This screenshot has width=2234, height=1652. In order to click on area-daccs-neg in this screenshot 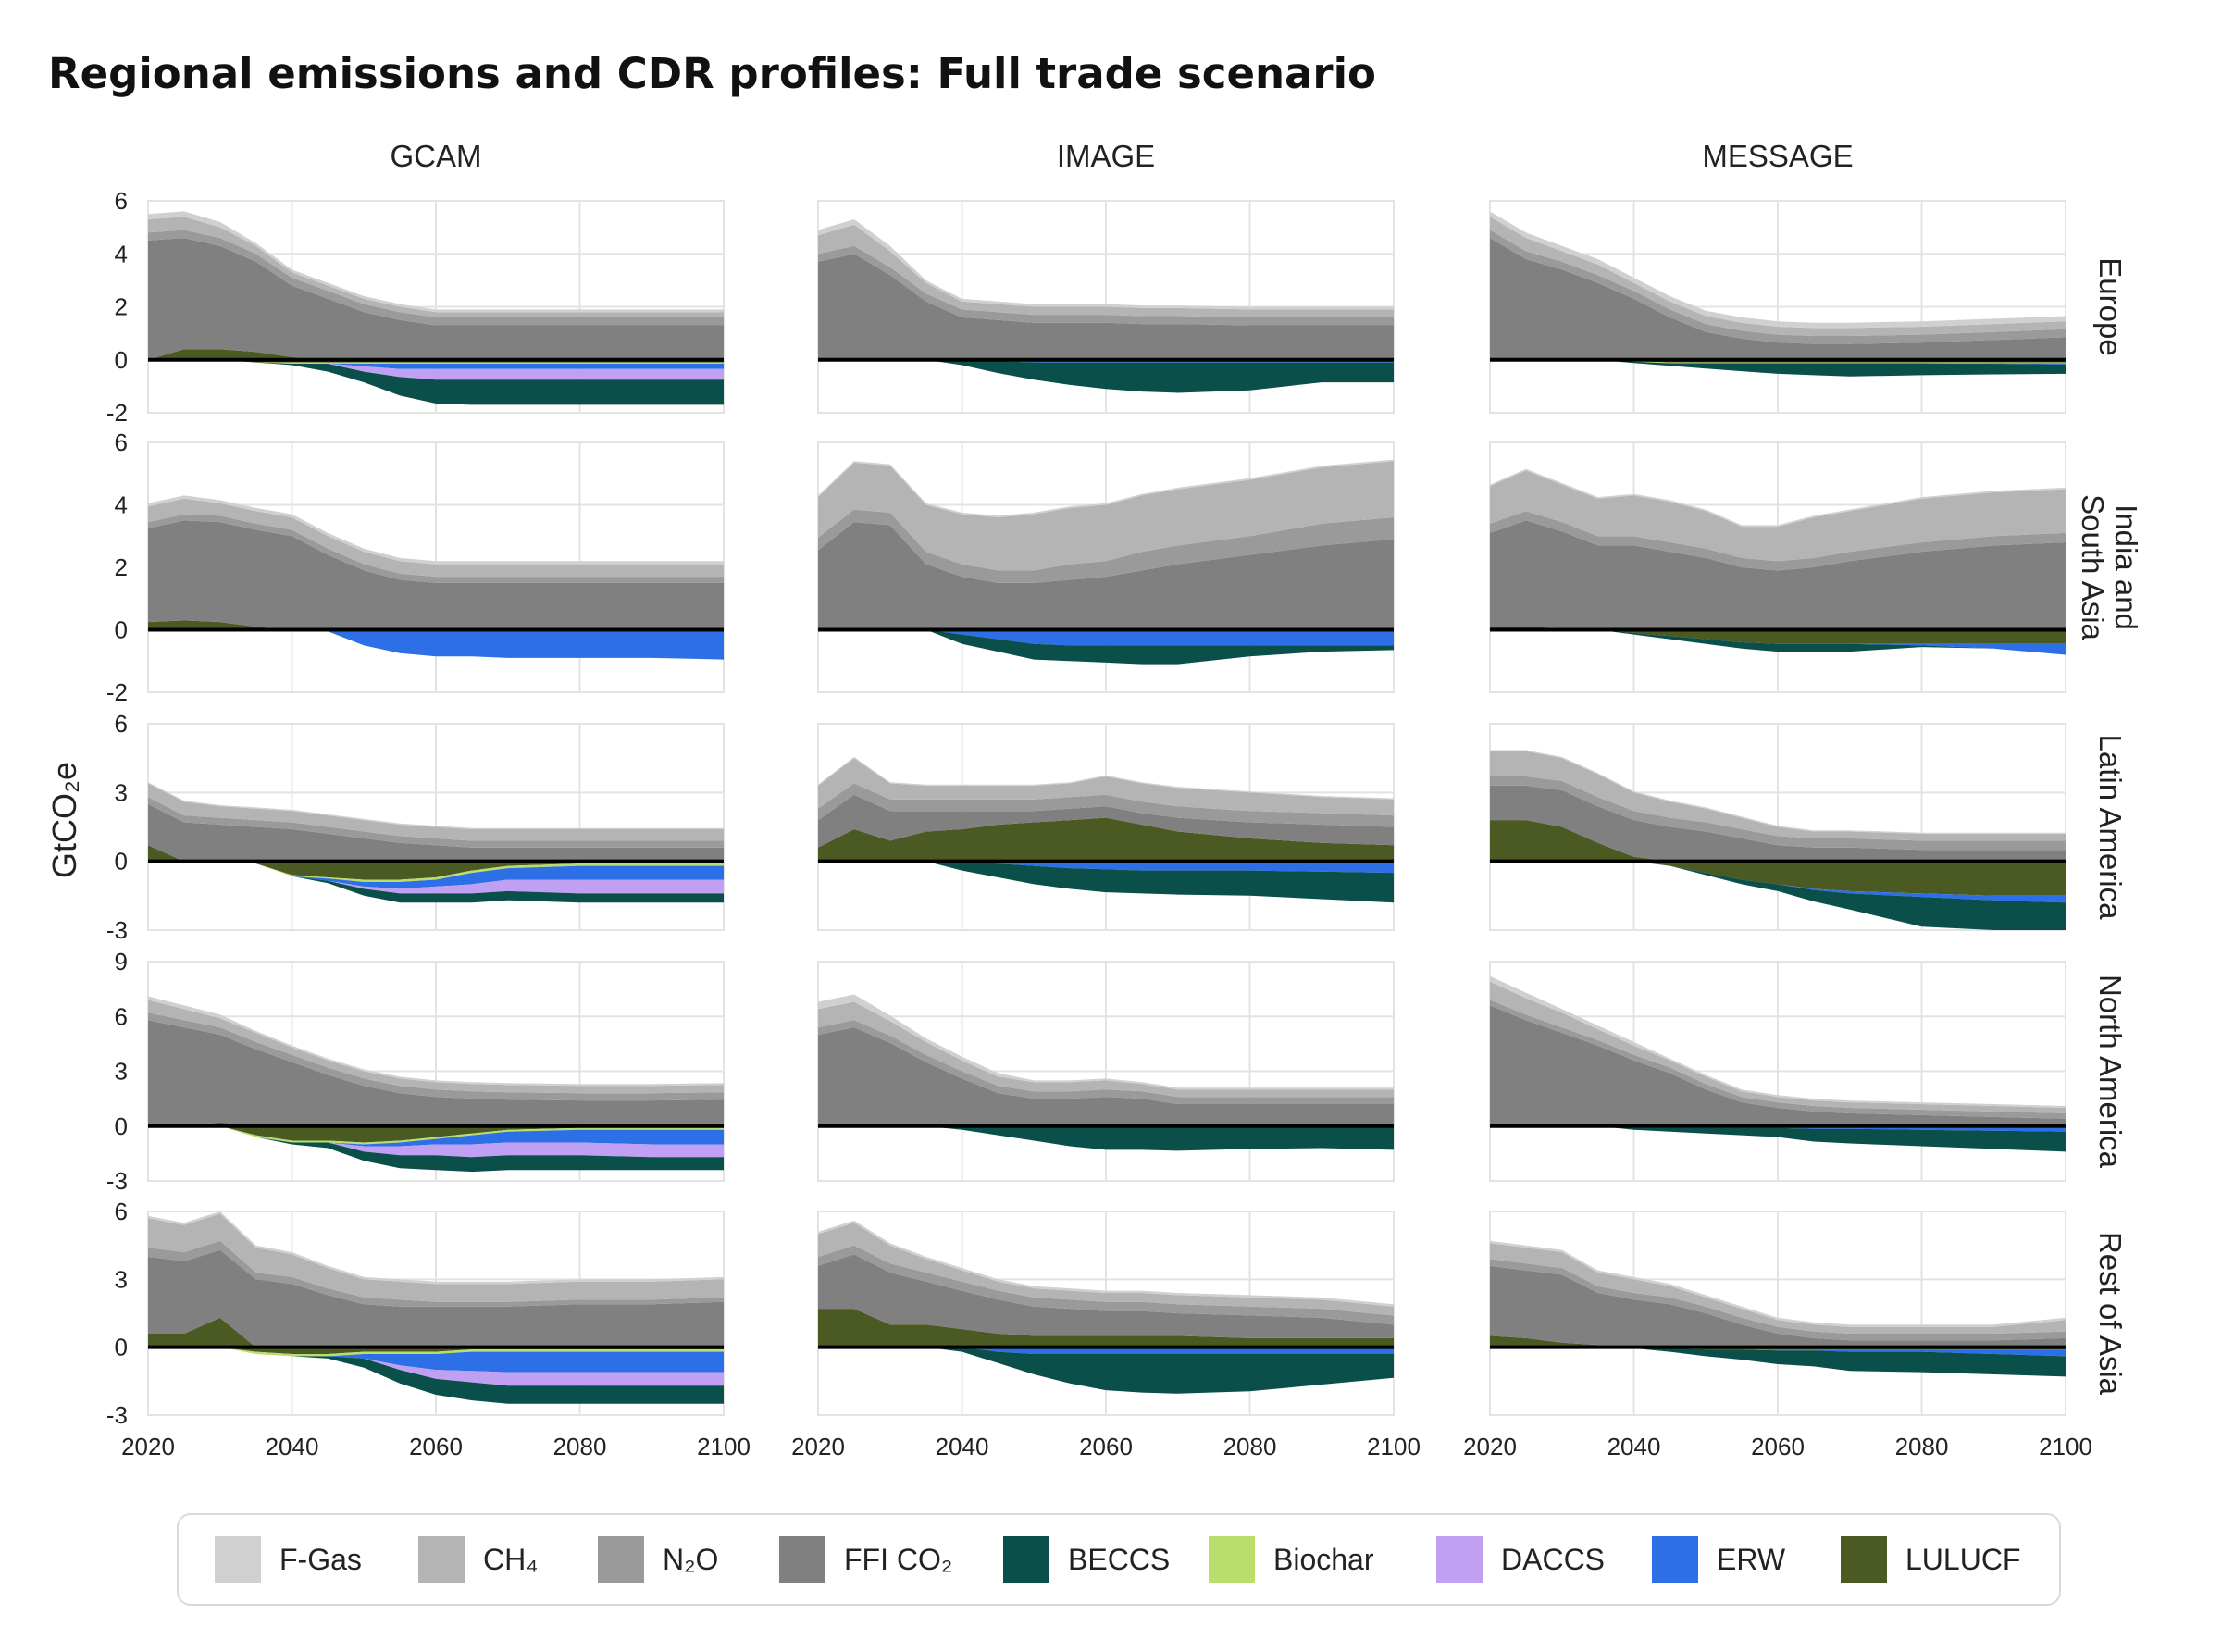, I will do `click(436, 1367)`.